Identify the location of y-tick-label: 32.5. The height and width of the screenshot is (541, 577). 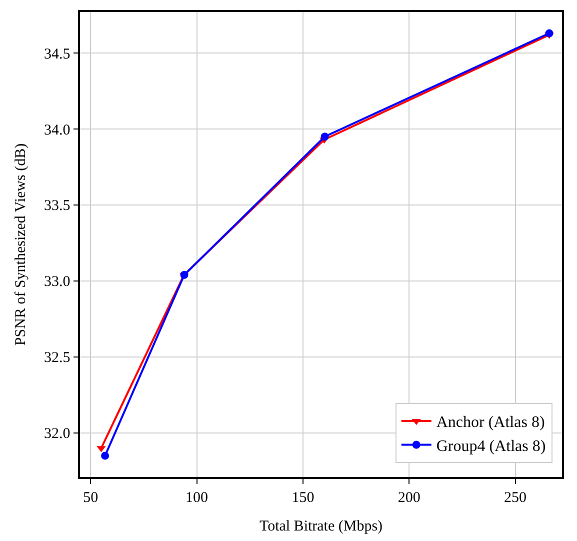
(57, 358).